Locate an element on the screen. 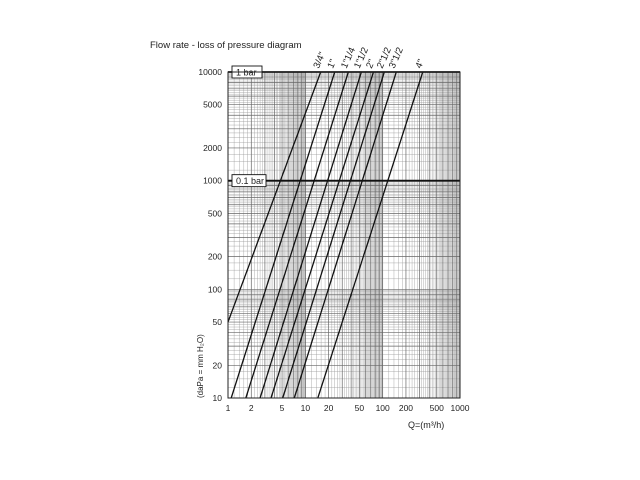  series-label: 4" is located at coordinates (420, 64).